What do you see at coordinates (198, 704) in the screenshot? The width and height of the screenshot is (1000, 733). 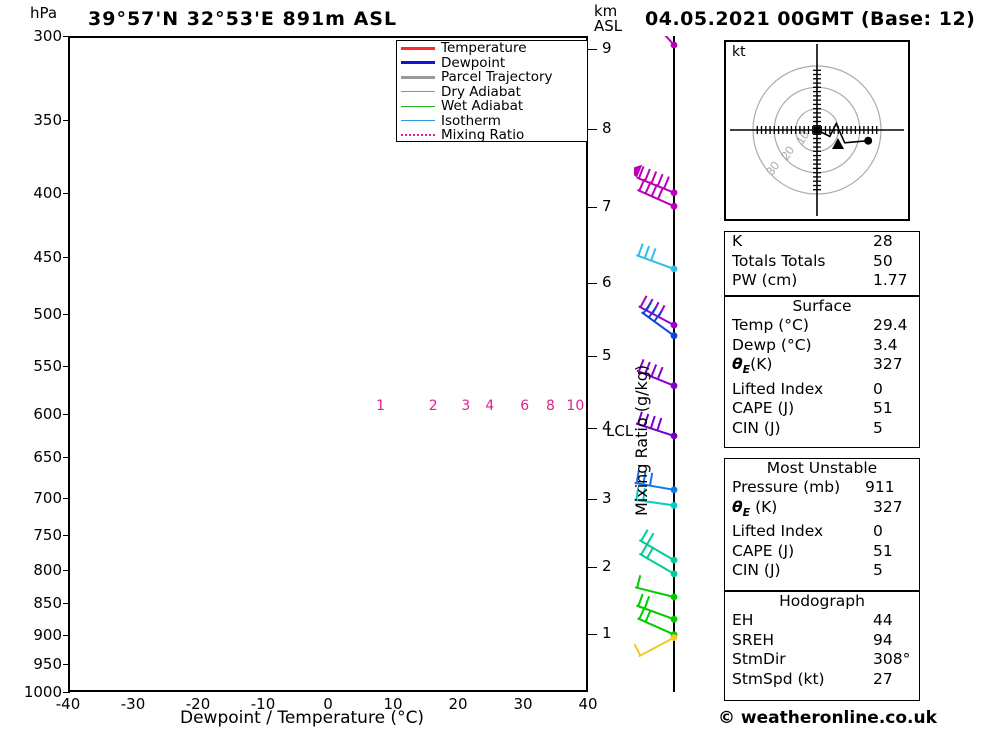 I see `temperature-tick-label: -20` at bounding box center [198, 704].